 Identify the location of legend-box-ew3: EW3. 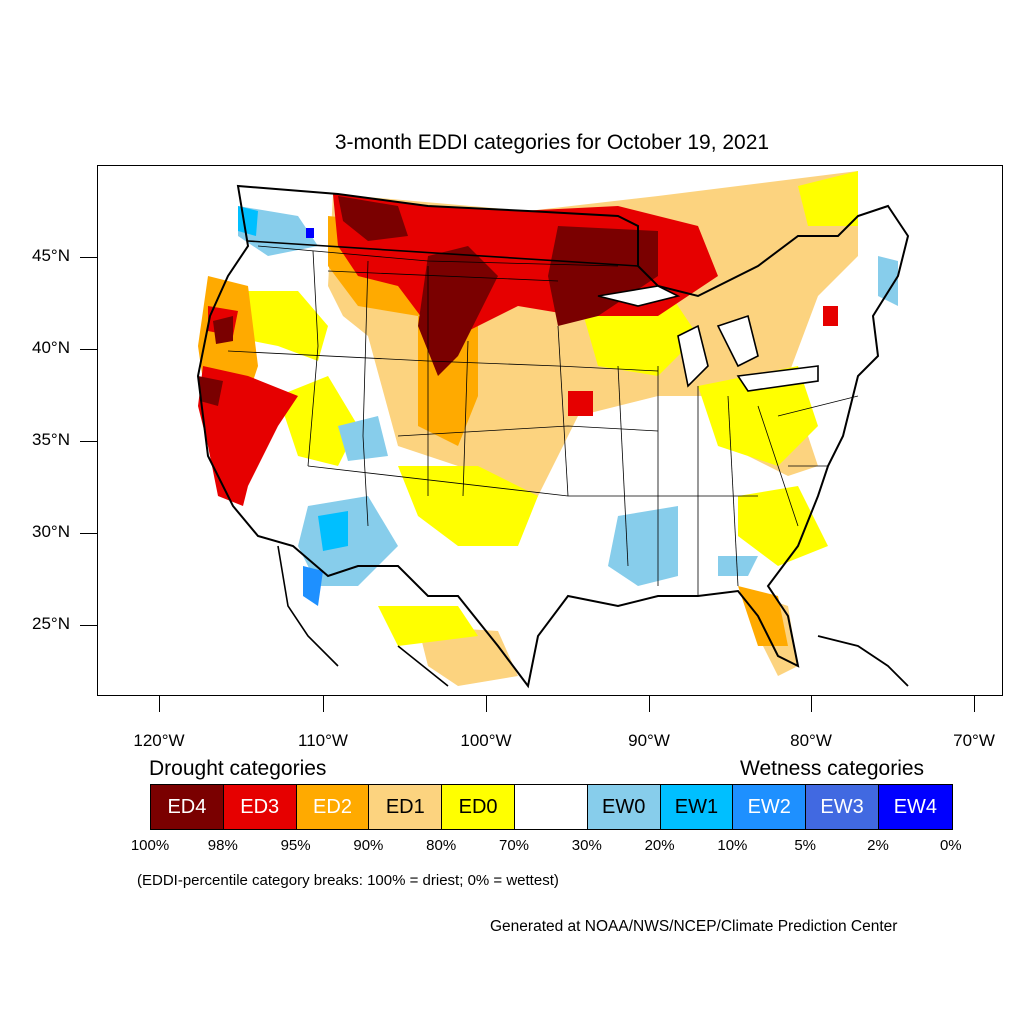
(842, 807).